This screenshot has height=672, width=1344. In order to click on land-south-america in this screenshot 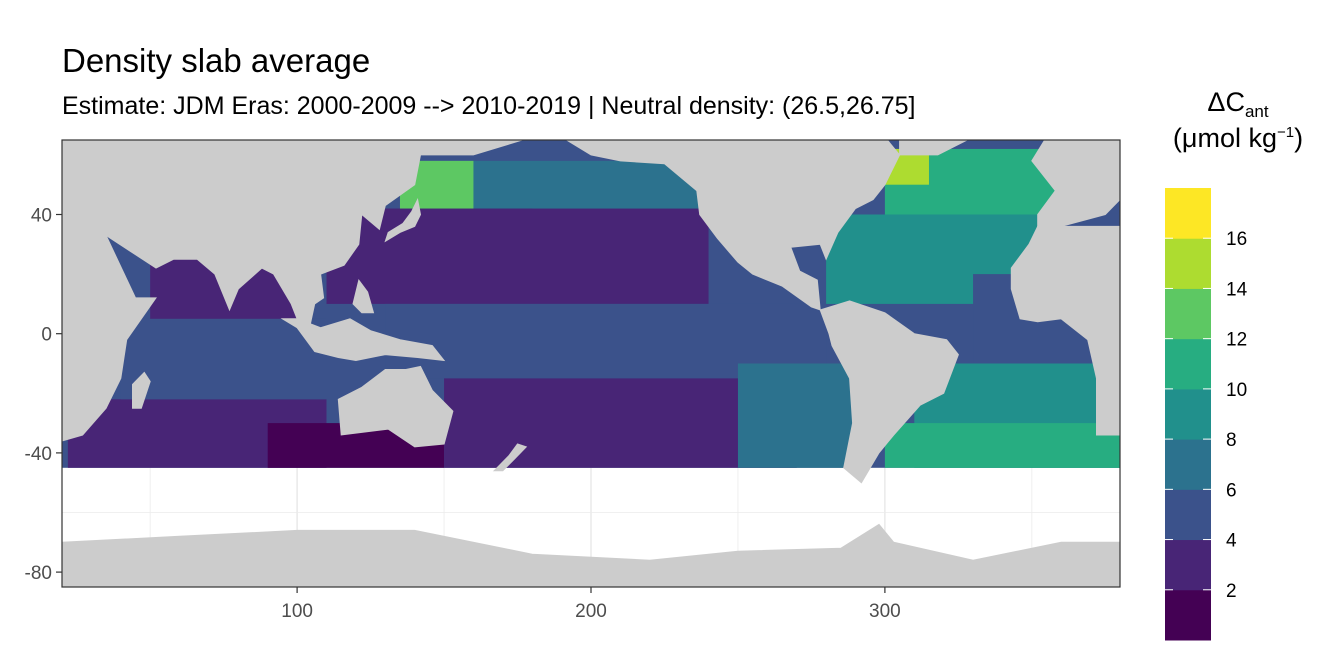, I will do `click(889, 392)`.